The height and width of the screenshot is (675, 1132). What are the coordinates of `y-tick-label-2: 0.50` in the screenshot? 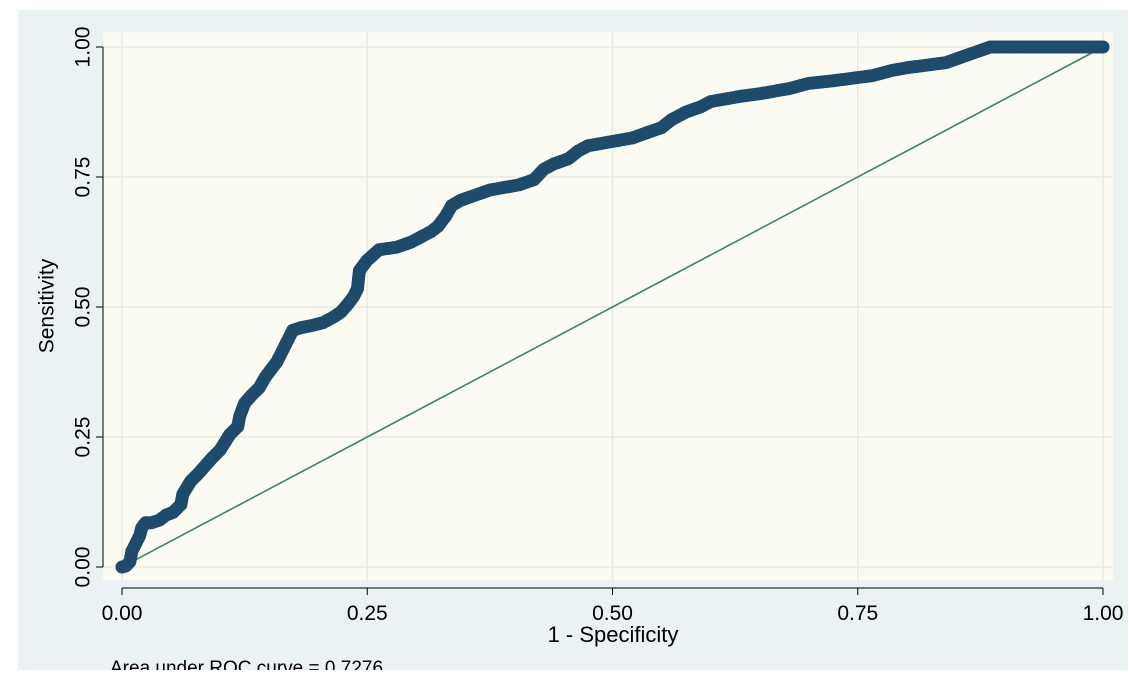 It's located at (83, 307).